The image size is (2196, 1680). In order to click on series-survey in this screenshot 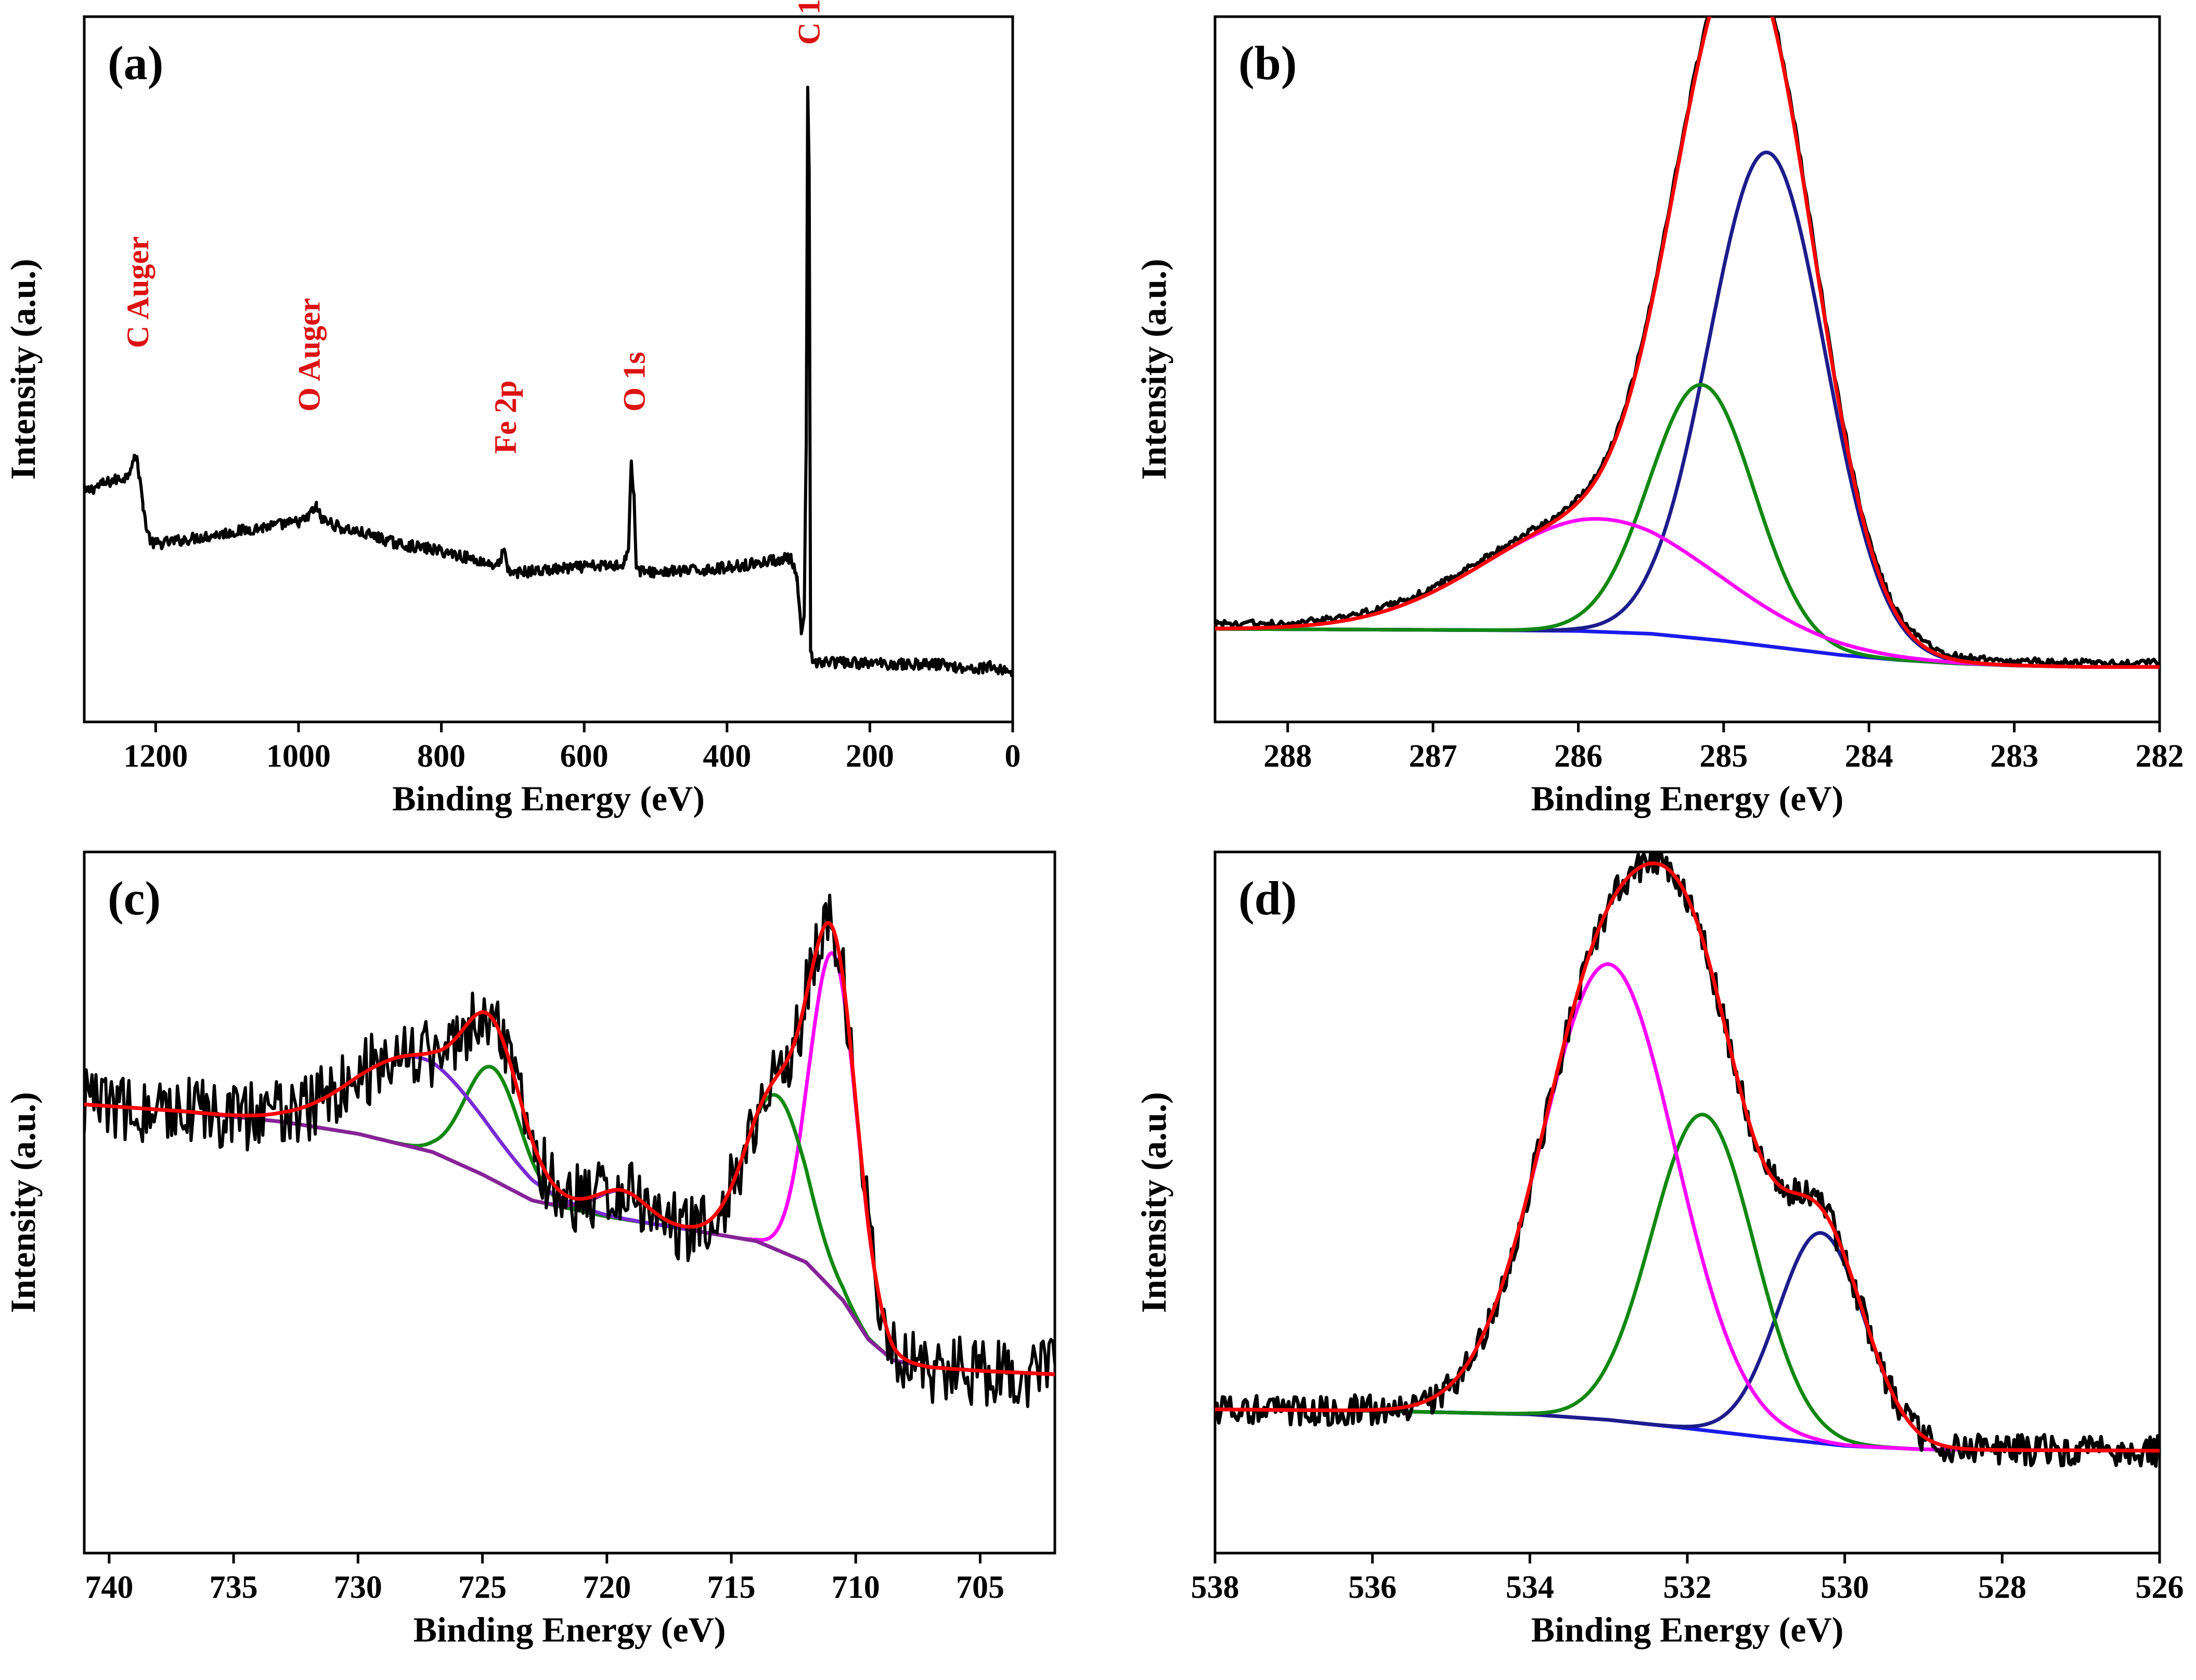, I will do `click(548, 382)`.